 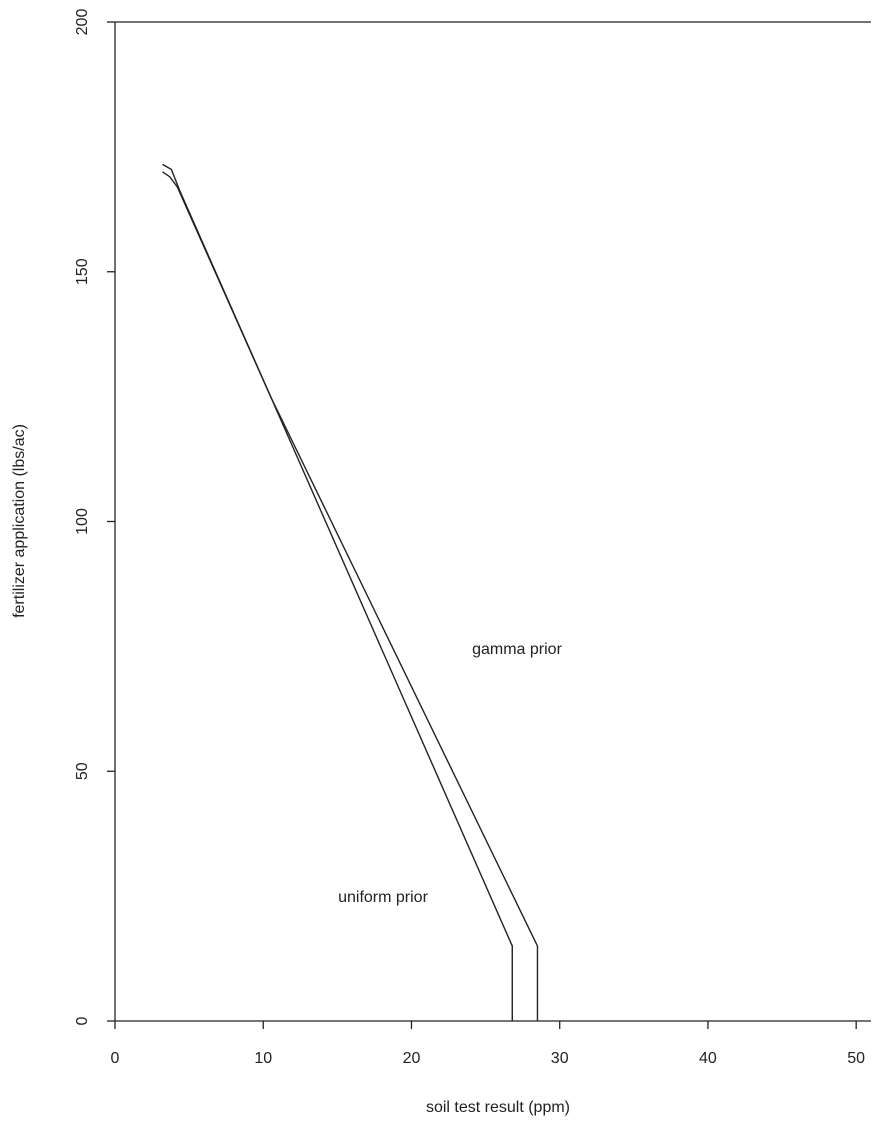 I want to click on y-tick-label: 100, so click(x=82, y=521).